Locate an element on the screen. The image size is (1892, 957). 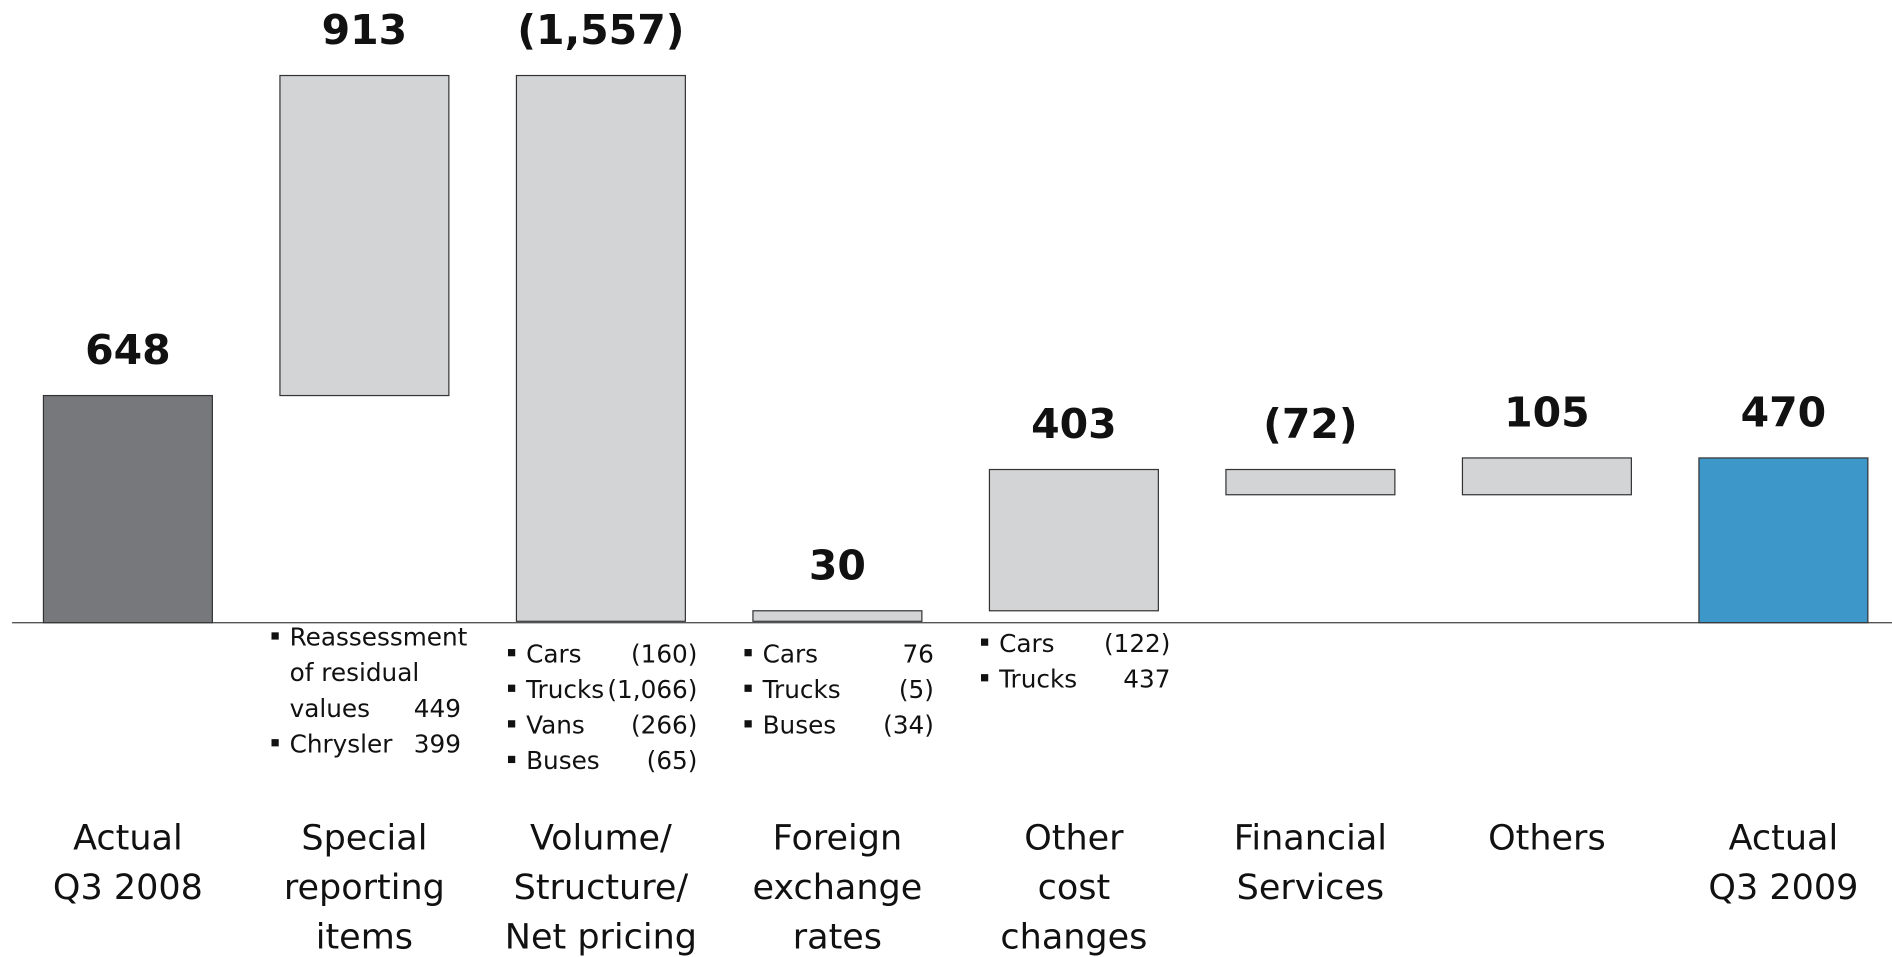
note-label: Reassessment of residual values is located at coordinates (379, 673).